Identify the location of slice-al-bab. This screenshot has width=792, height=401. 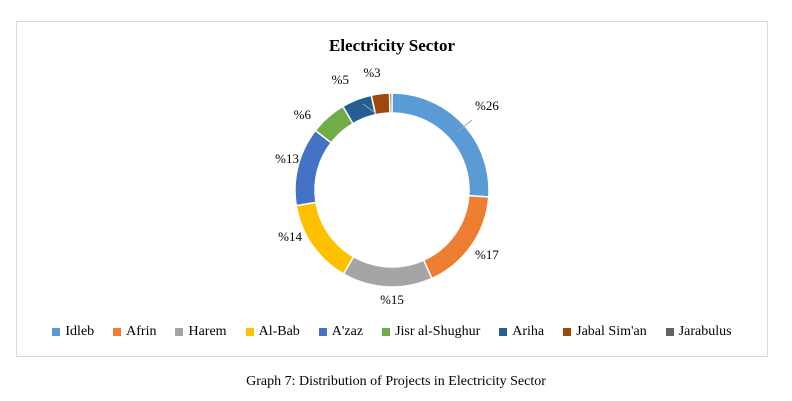
(325, 238).